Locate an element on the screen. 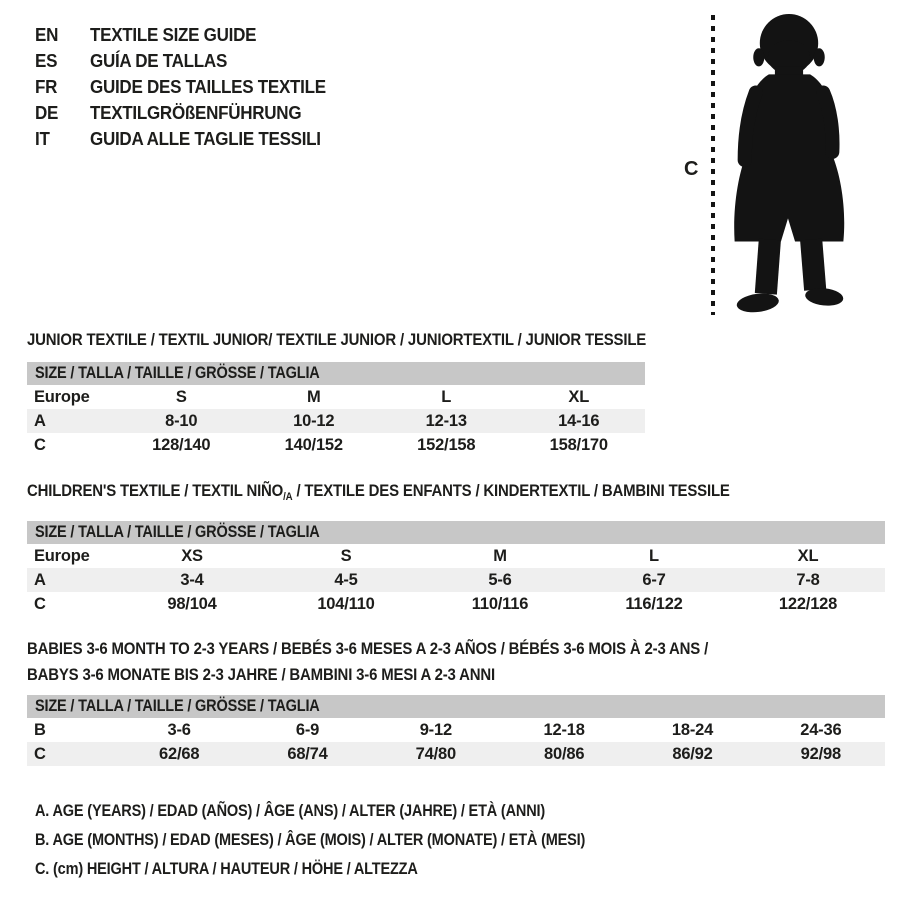  table-cell: 104/110 is located at coordinates (346, 604).